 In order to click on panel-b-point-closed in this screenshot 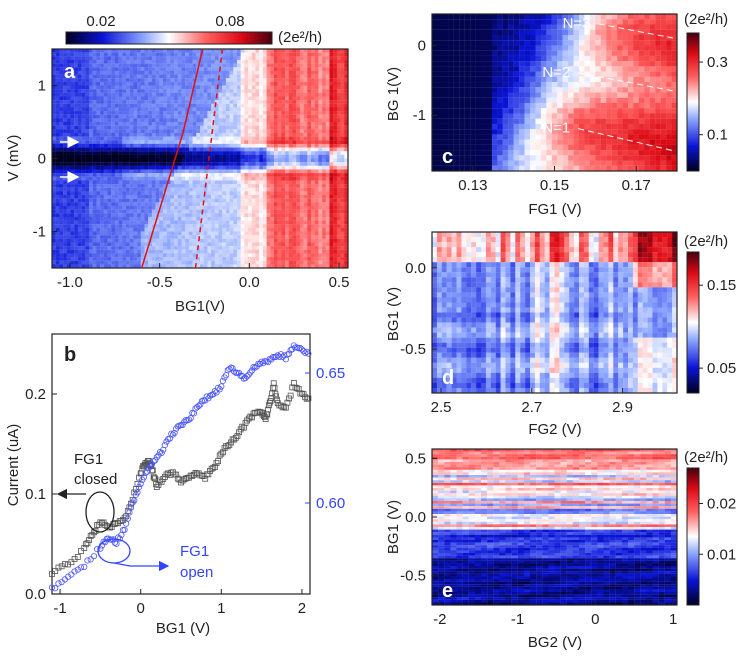, I will do `click(81, 551)`.